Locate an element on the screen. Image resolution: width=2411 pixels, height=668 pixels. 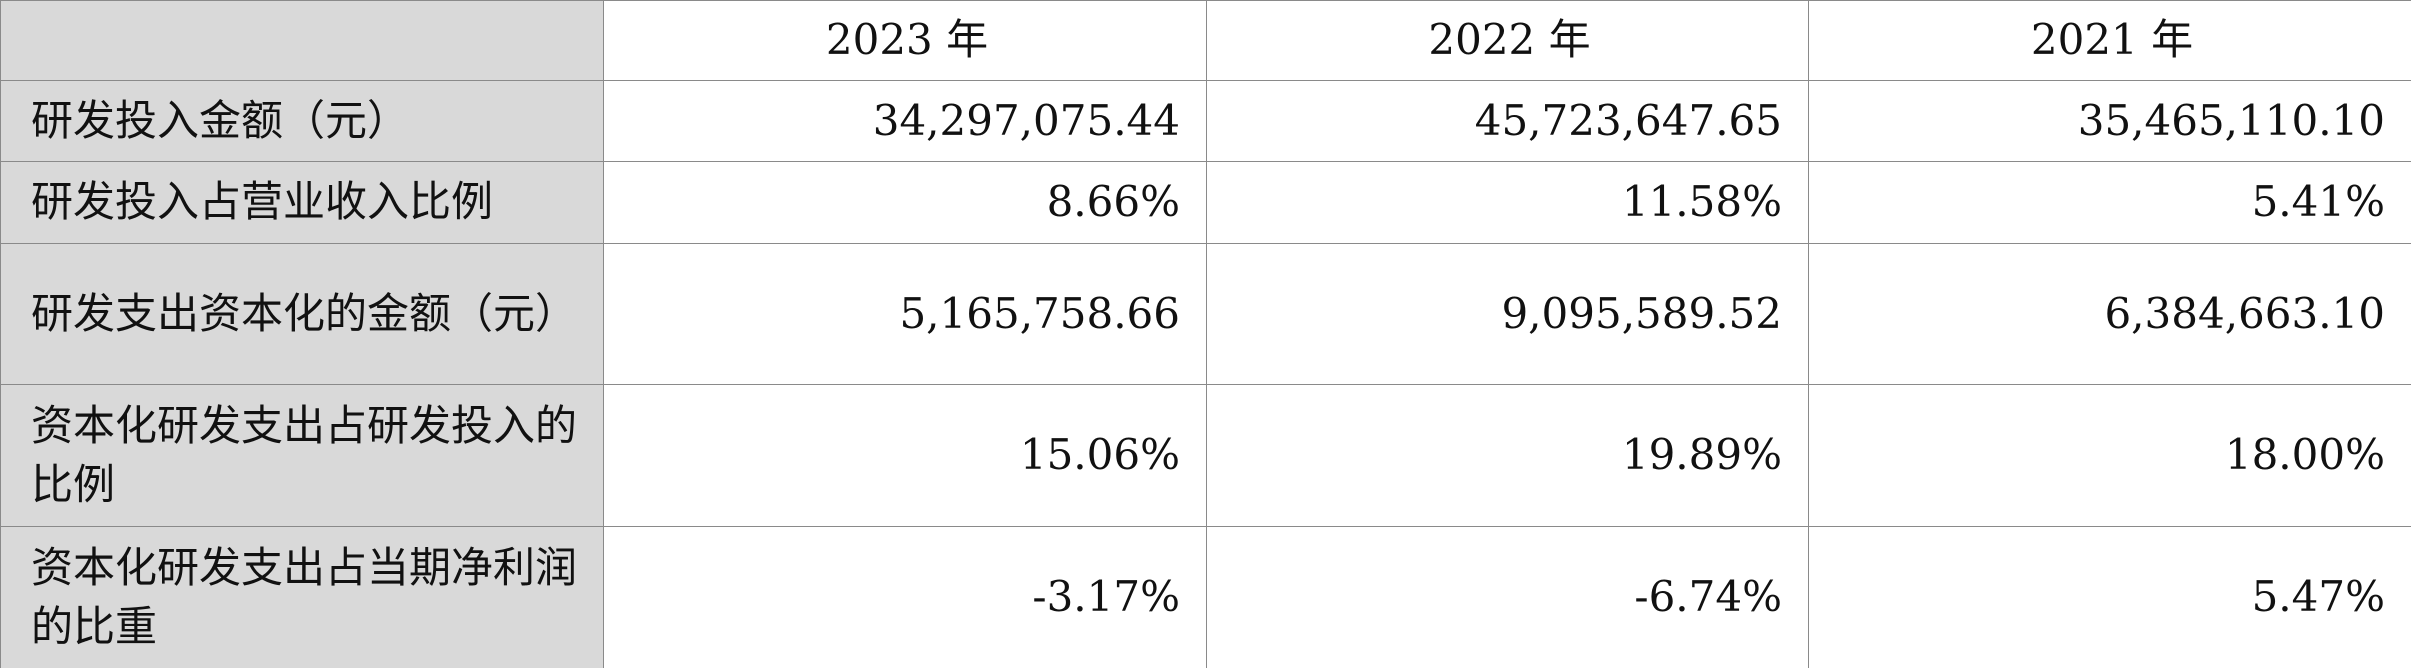
row-label: 研发投入金额（元） is located at coordinates (302, 121).